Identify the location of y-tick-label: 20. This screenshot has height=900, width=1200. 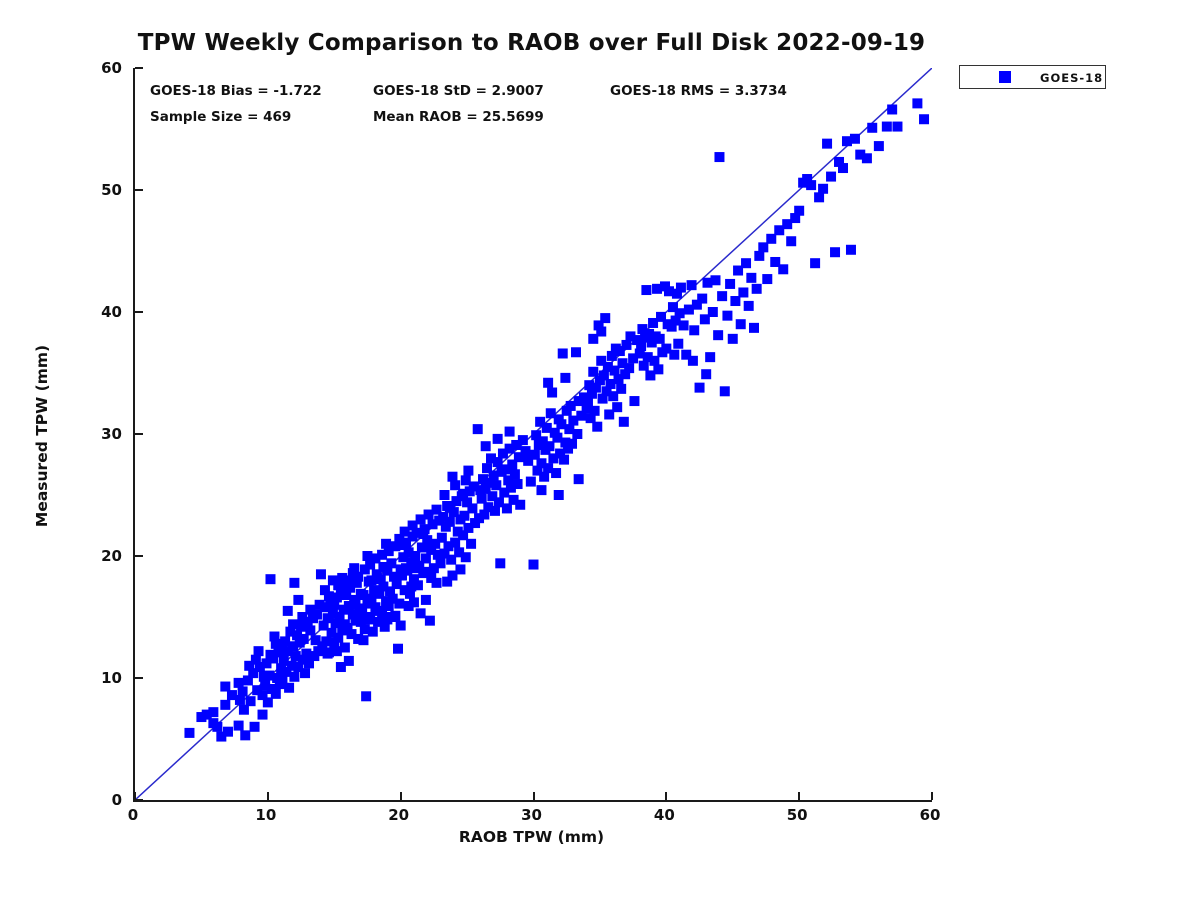
(111, 556).